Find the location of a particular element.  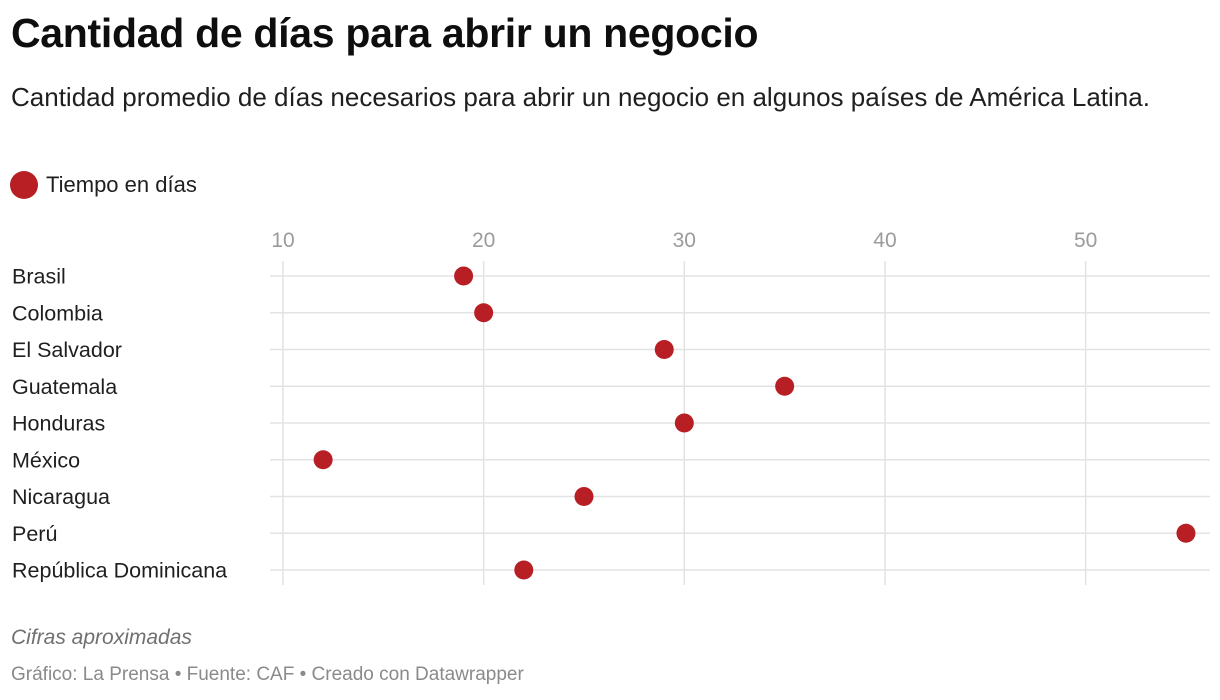

data-point-brasil is located at coordinates (464, 276).